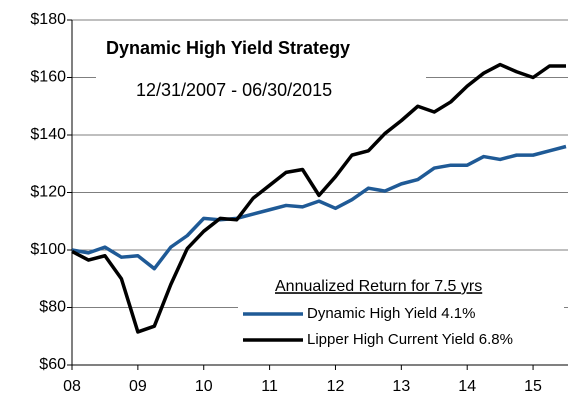  Describe the element at coordinates (336, 386) in the screenshot. I see `x-tick-label: 12` at that location.